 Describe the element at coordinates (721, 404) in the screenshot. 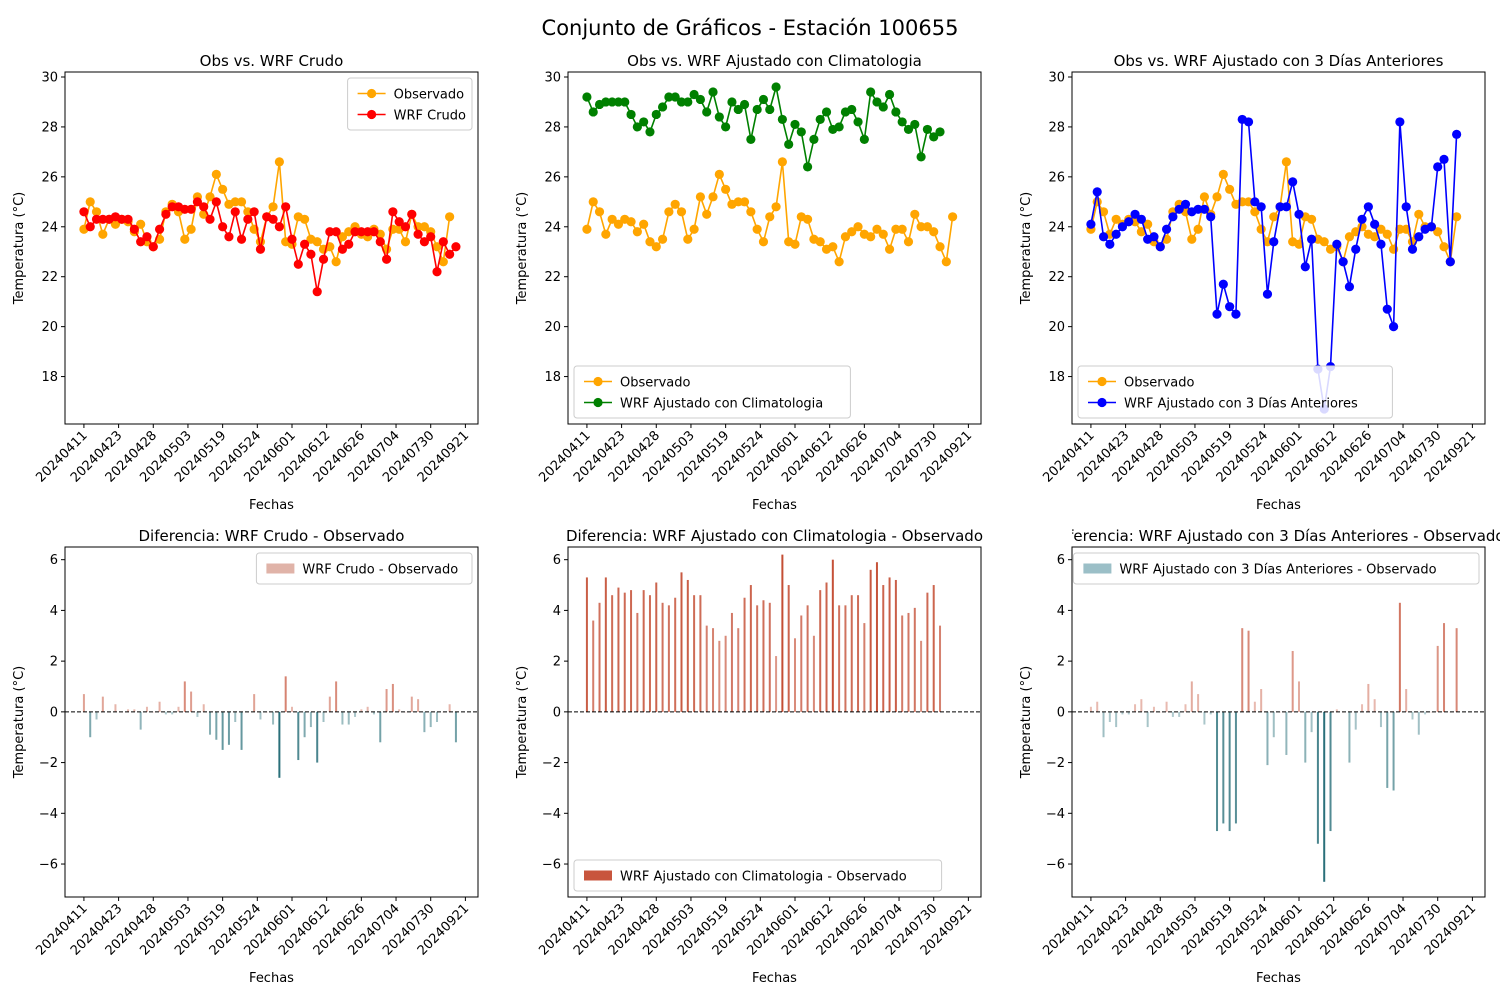

I see `legend-label: WRF Ajustado con Climatologia` at that location.